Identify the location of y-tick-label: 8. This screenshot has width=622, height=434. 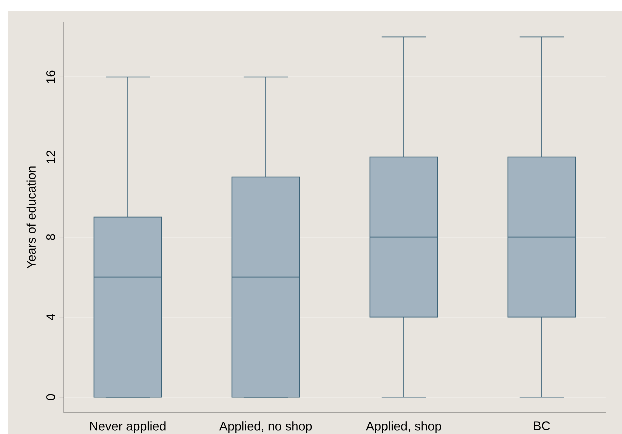
(51, 237).